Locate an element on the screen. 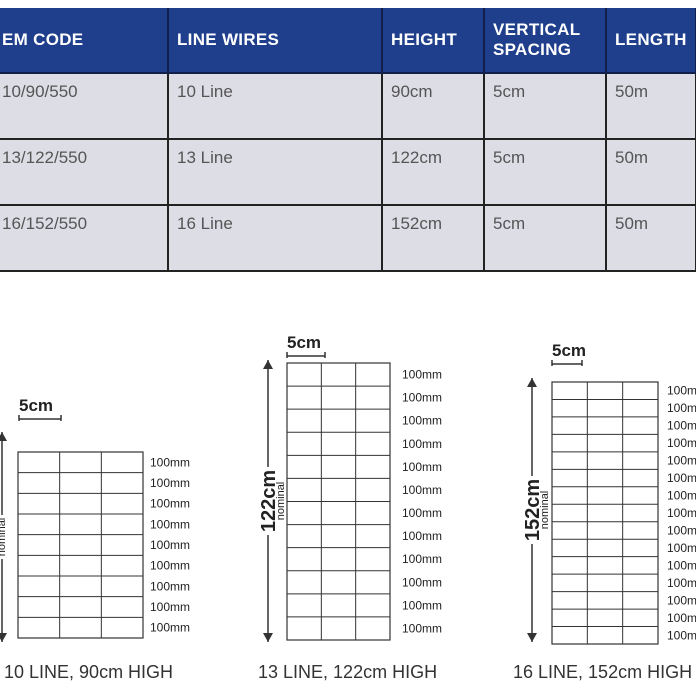 This screenshot has width=696, height=696. diagram-caption: 13 LINE, 122cm HIGH is located at coordinates (347, 672).